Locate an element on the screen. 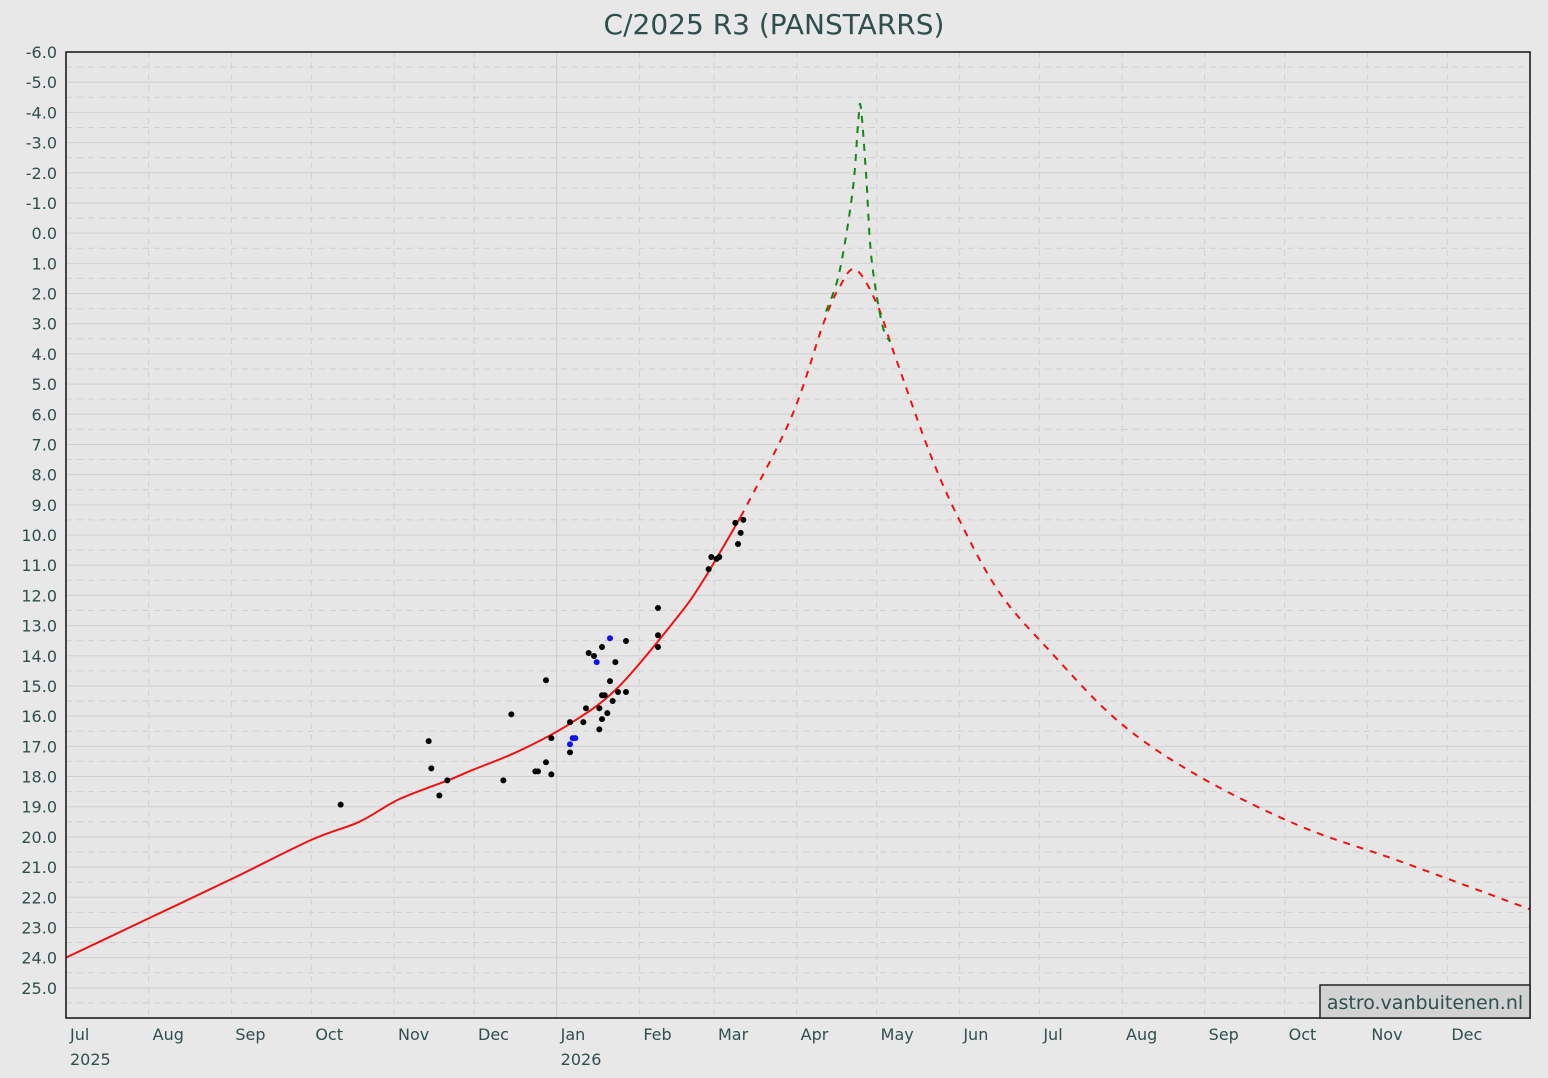 The width and height of the screenshot is (1548, 1078). y-tick-label: -3.0 is located at coordinates (41, 143).